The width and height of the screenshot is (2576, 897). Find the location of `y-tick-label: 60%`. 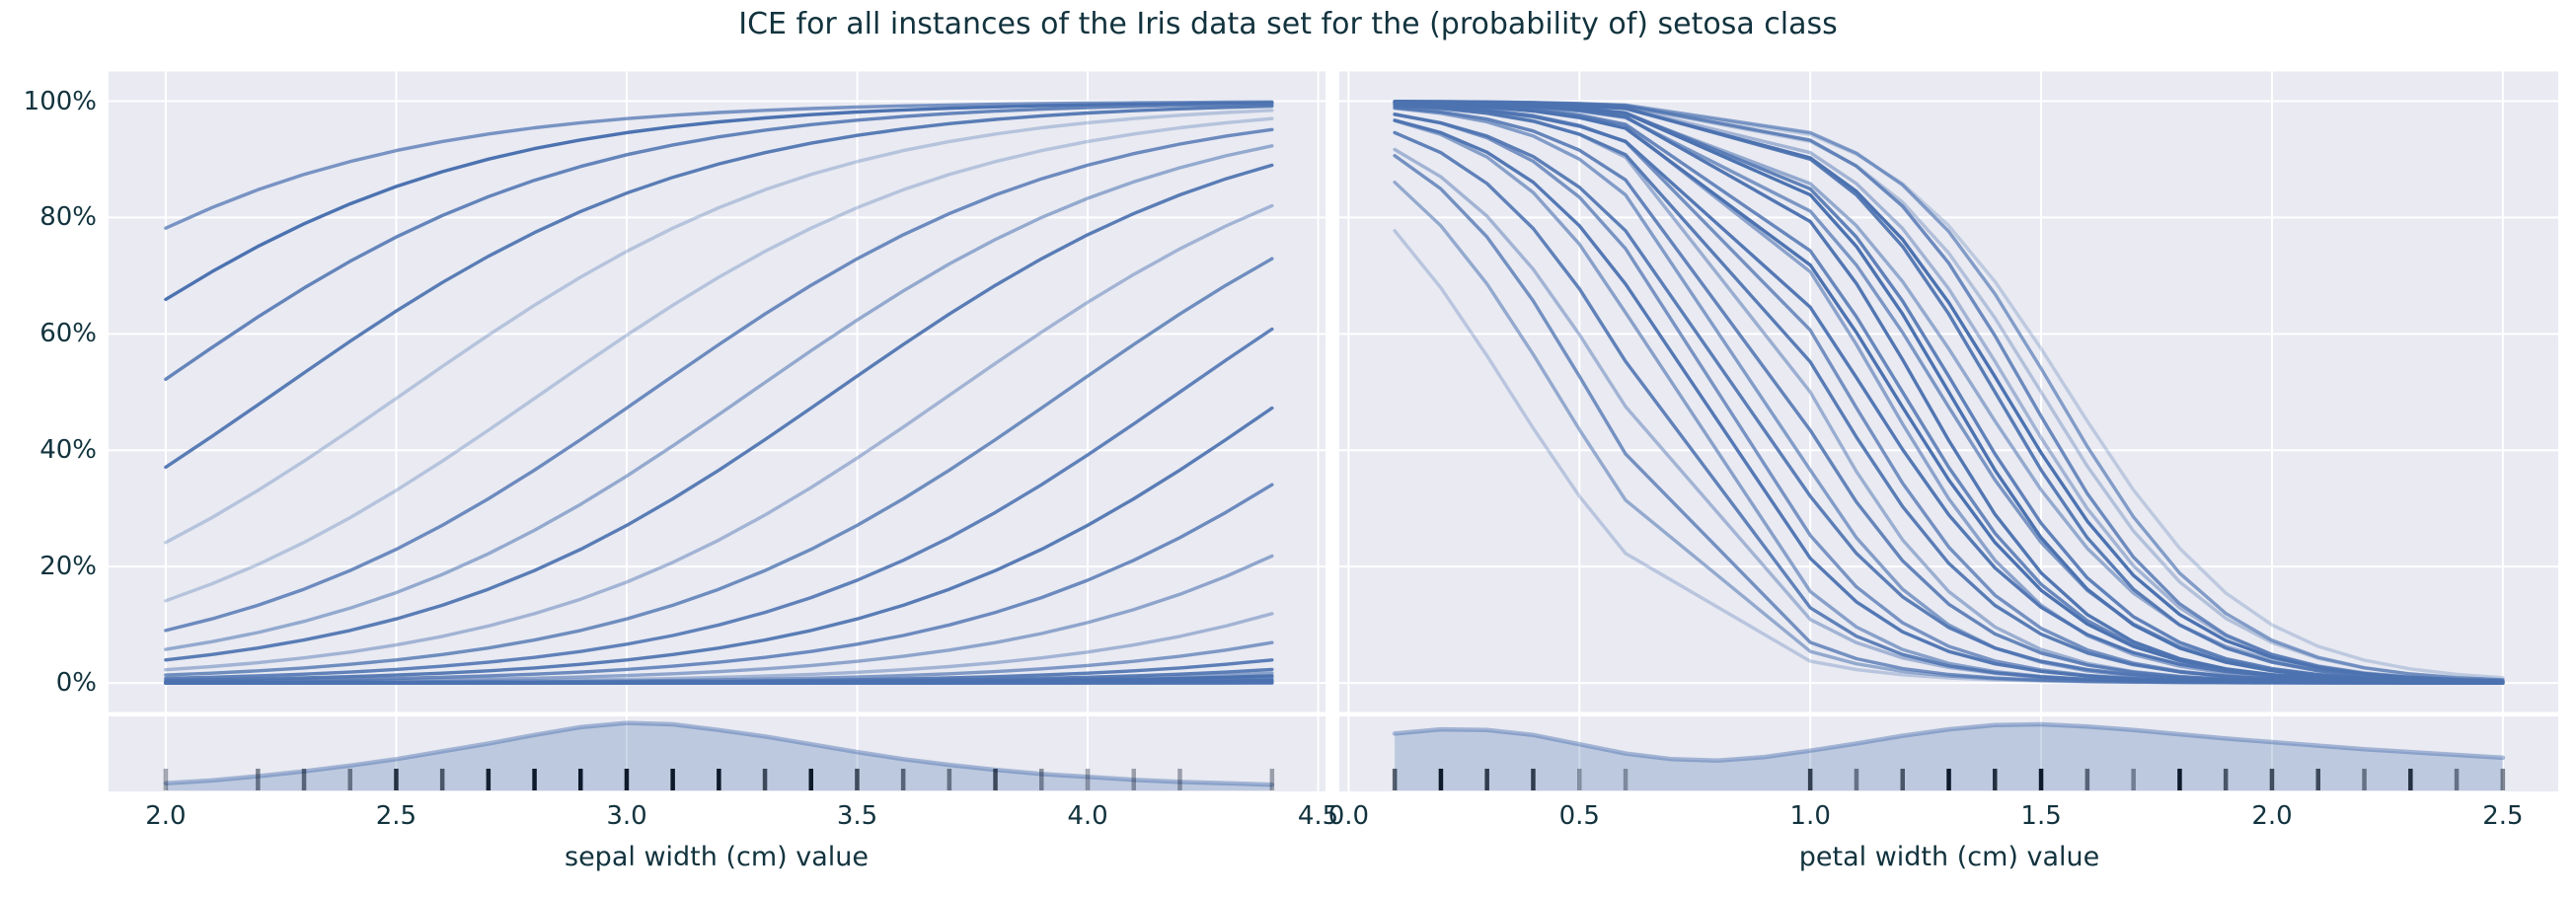

y-tick-label: 60% is located at coordinates (68, 334).